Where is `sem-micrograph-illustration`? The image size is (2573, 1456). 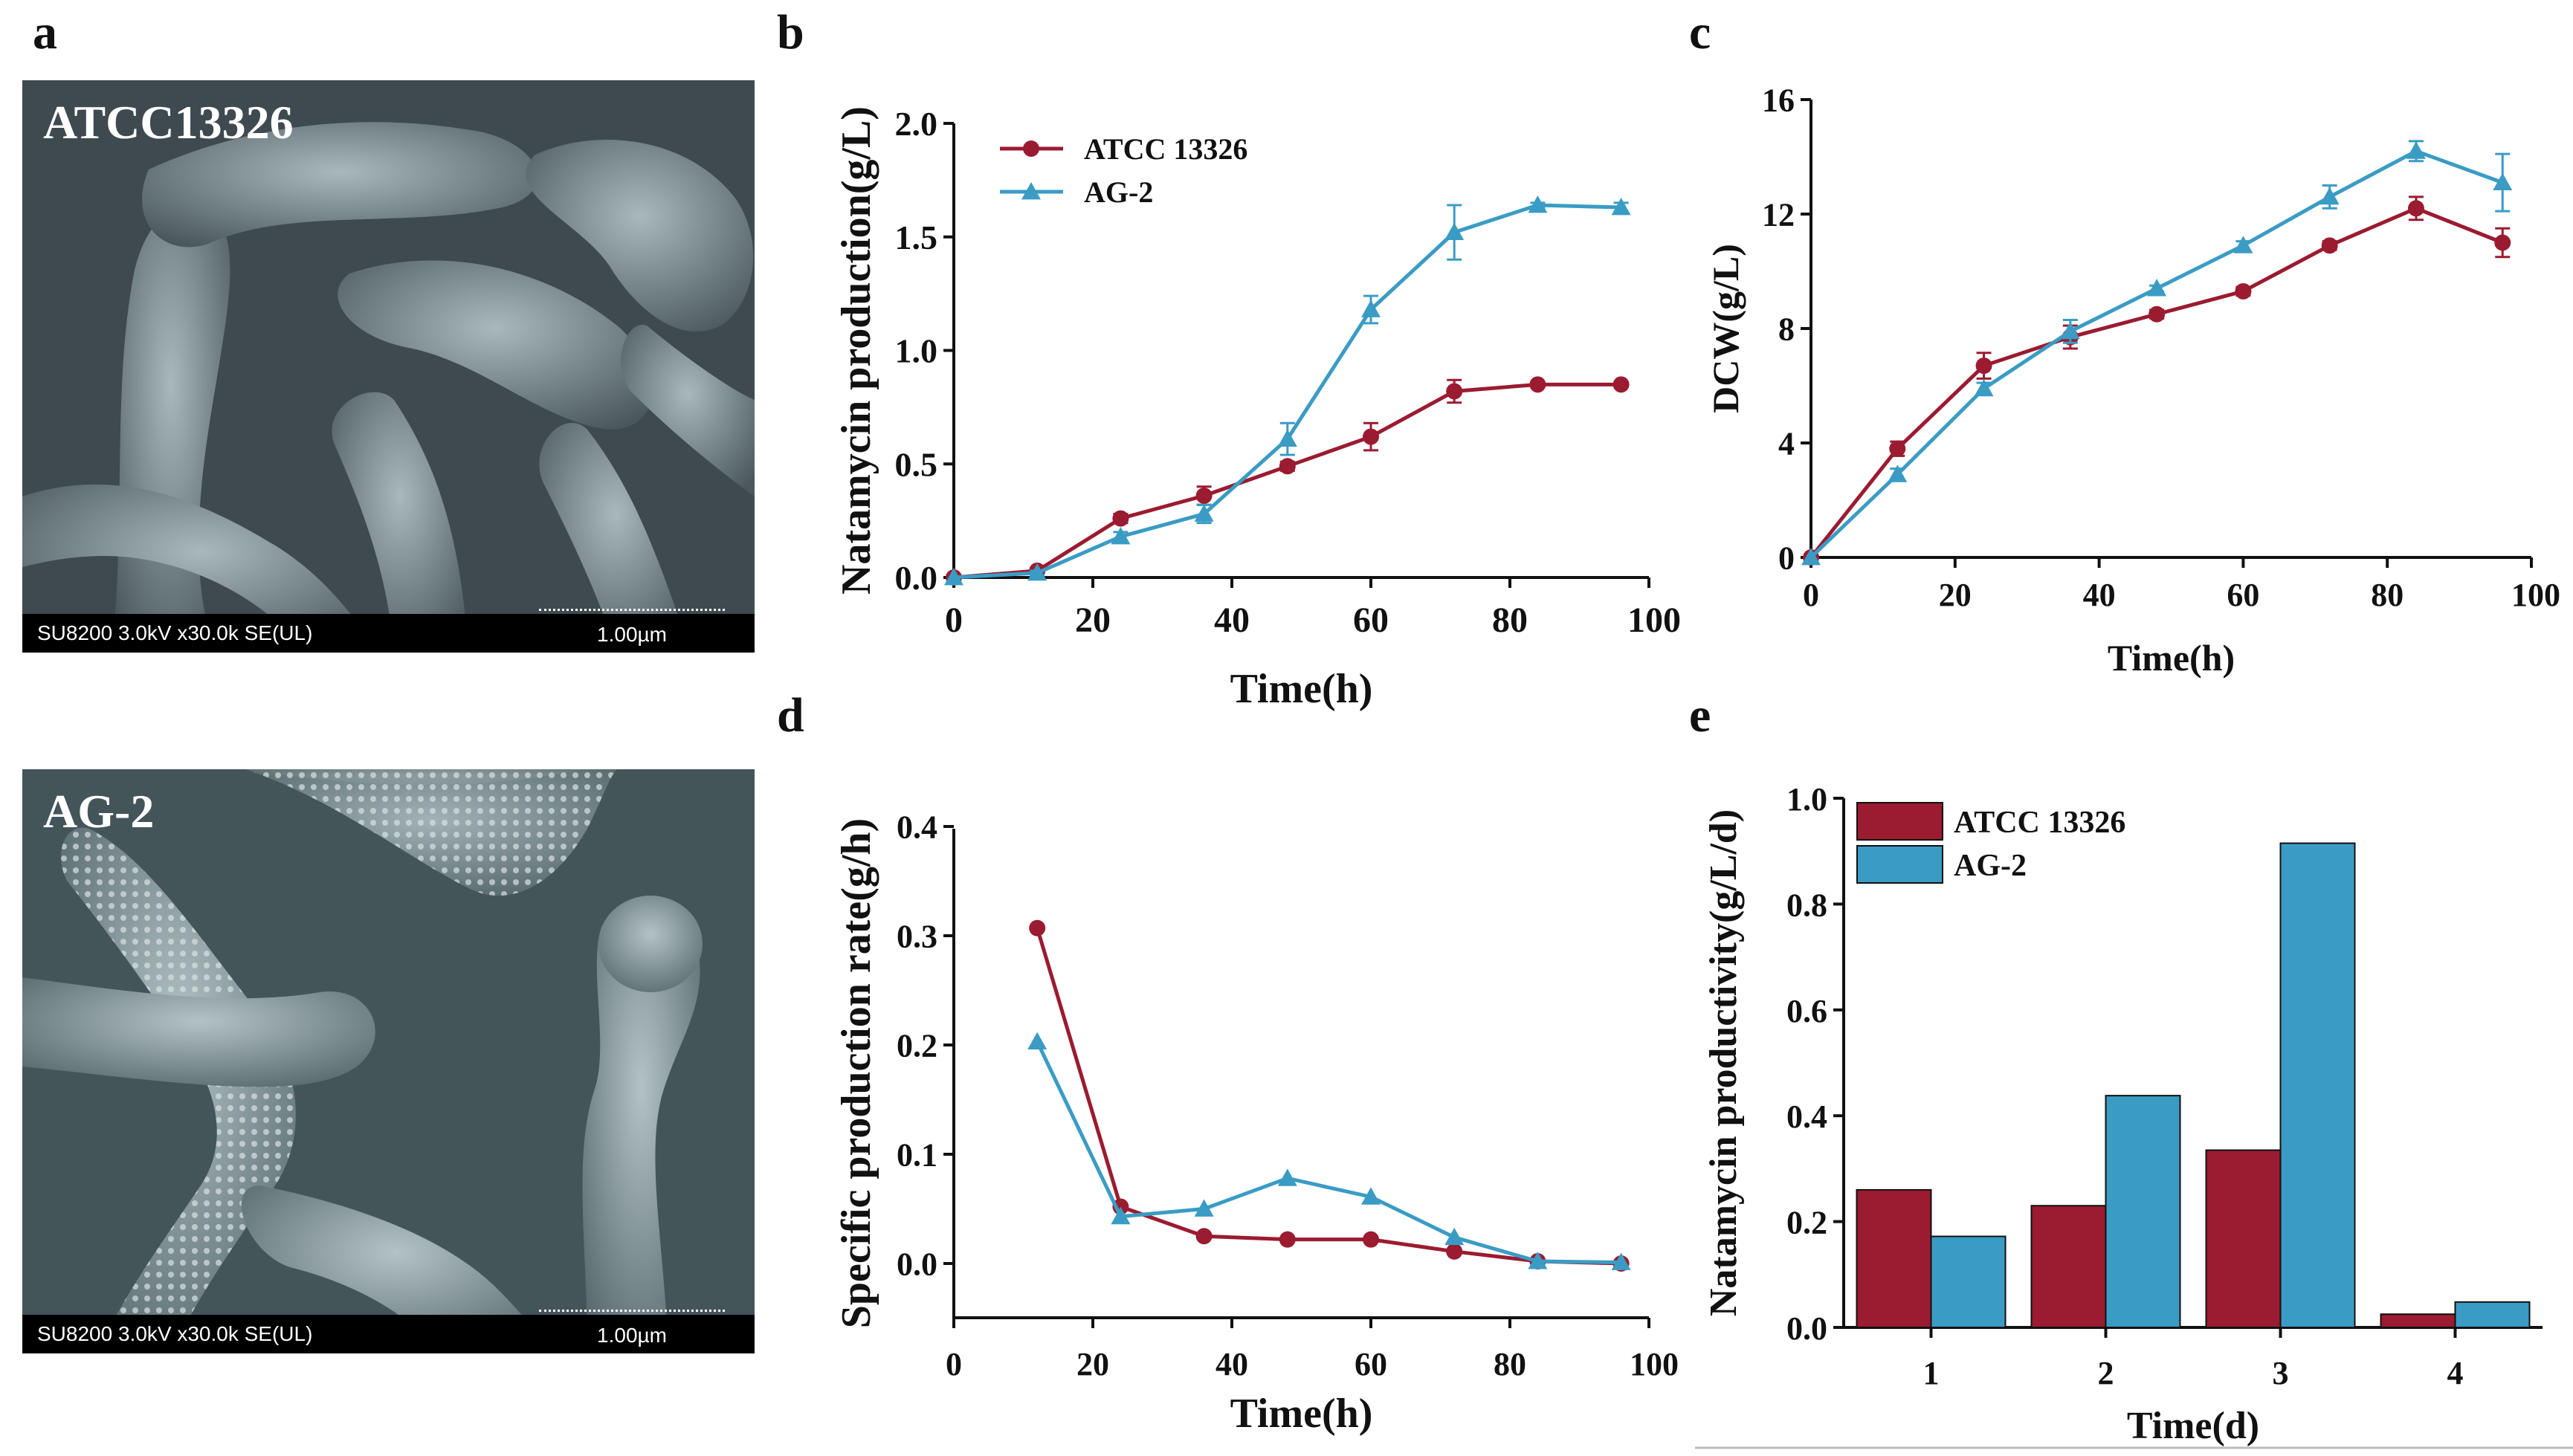 sem-micrograph-illustration is located at coordinates (388, 367).